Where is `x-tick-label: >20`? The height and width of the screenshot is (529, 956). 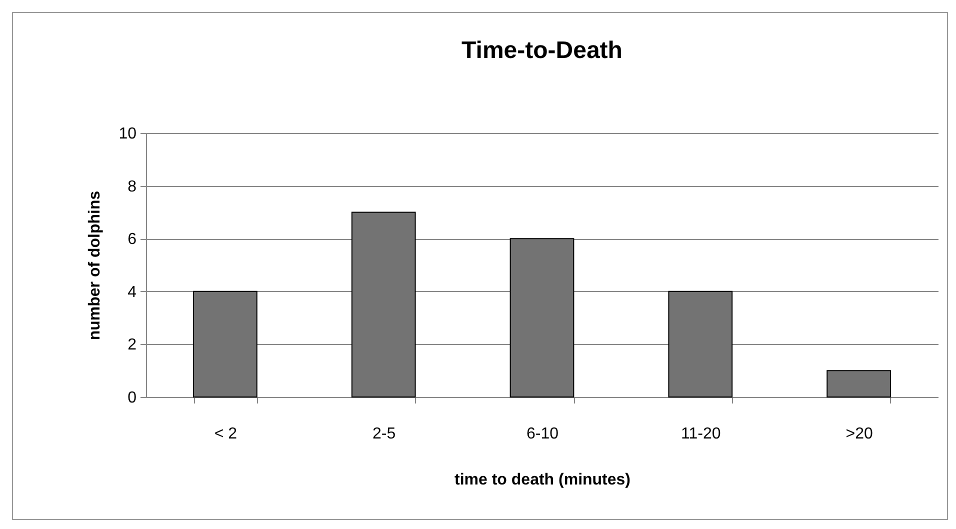
x-tick-label: >20 is located at coordinates (859, 434).